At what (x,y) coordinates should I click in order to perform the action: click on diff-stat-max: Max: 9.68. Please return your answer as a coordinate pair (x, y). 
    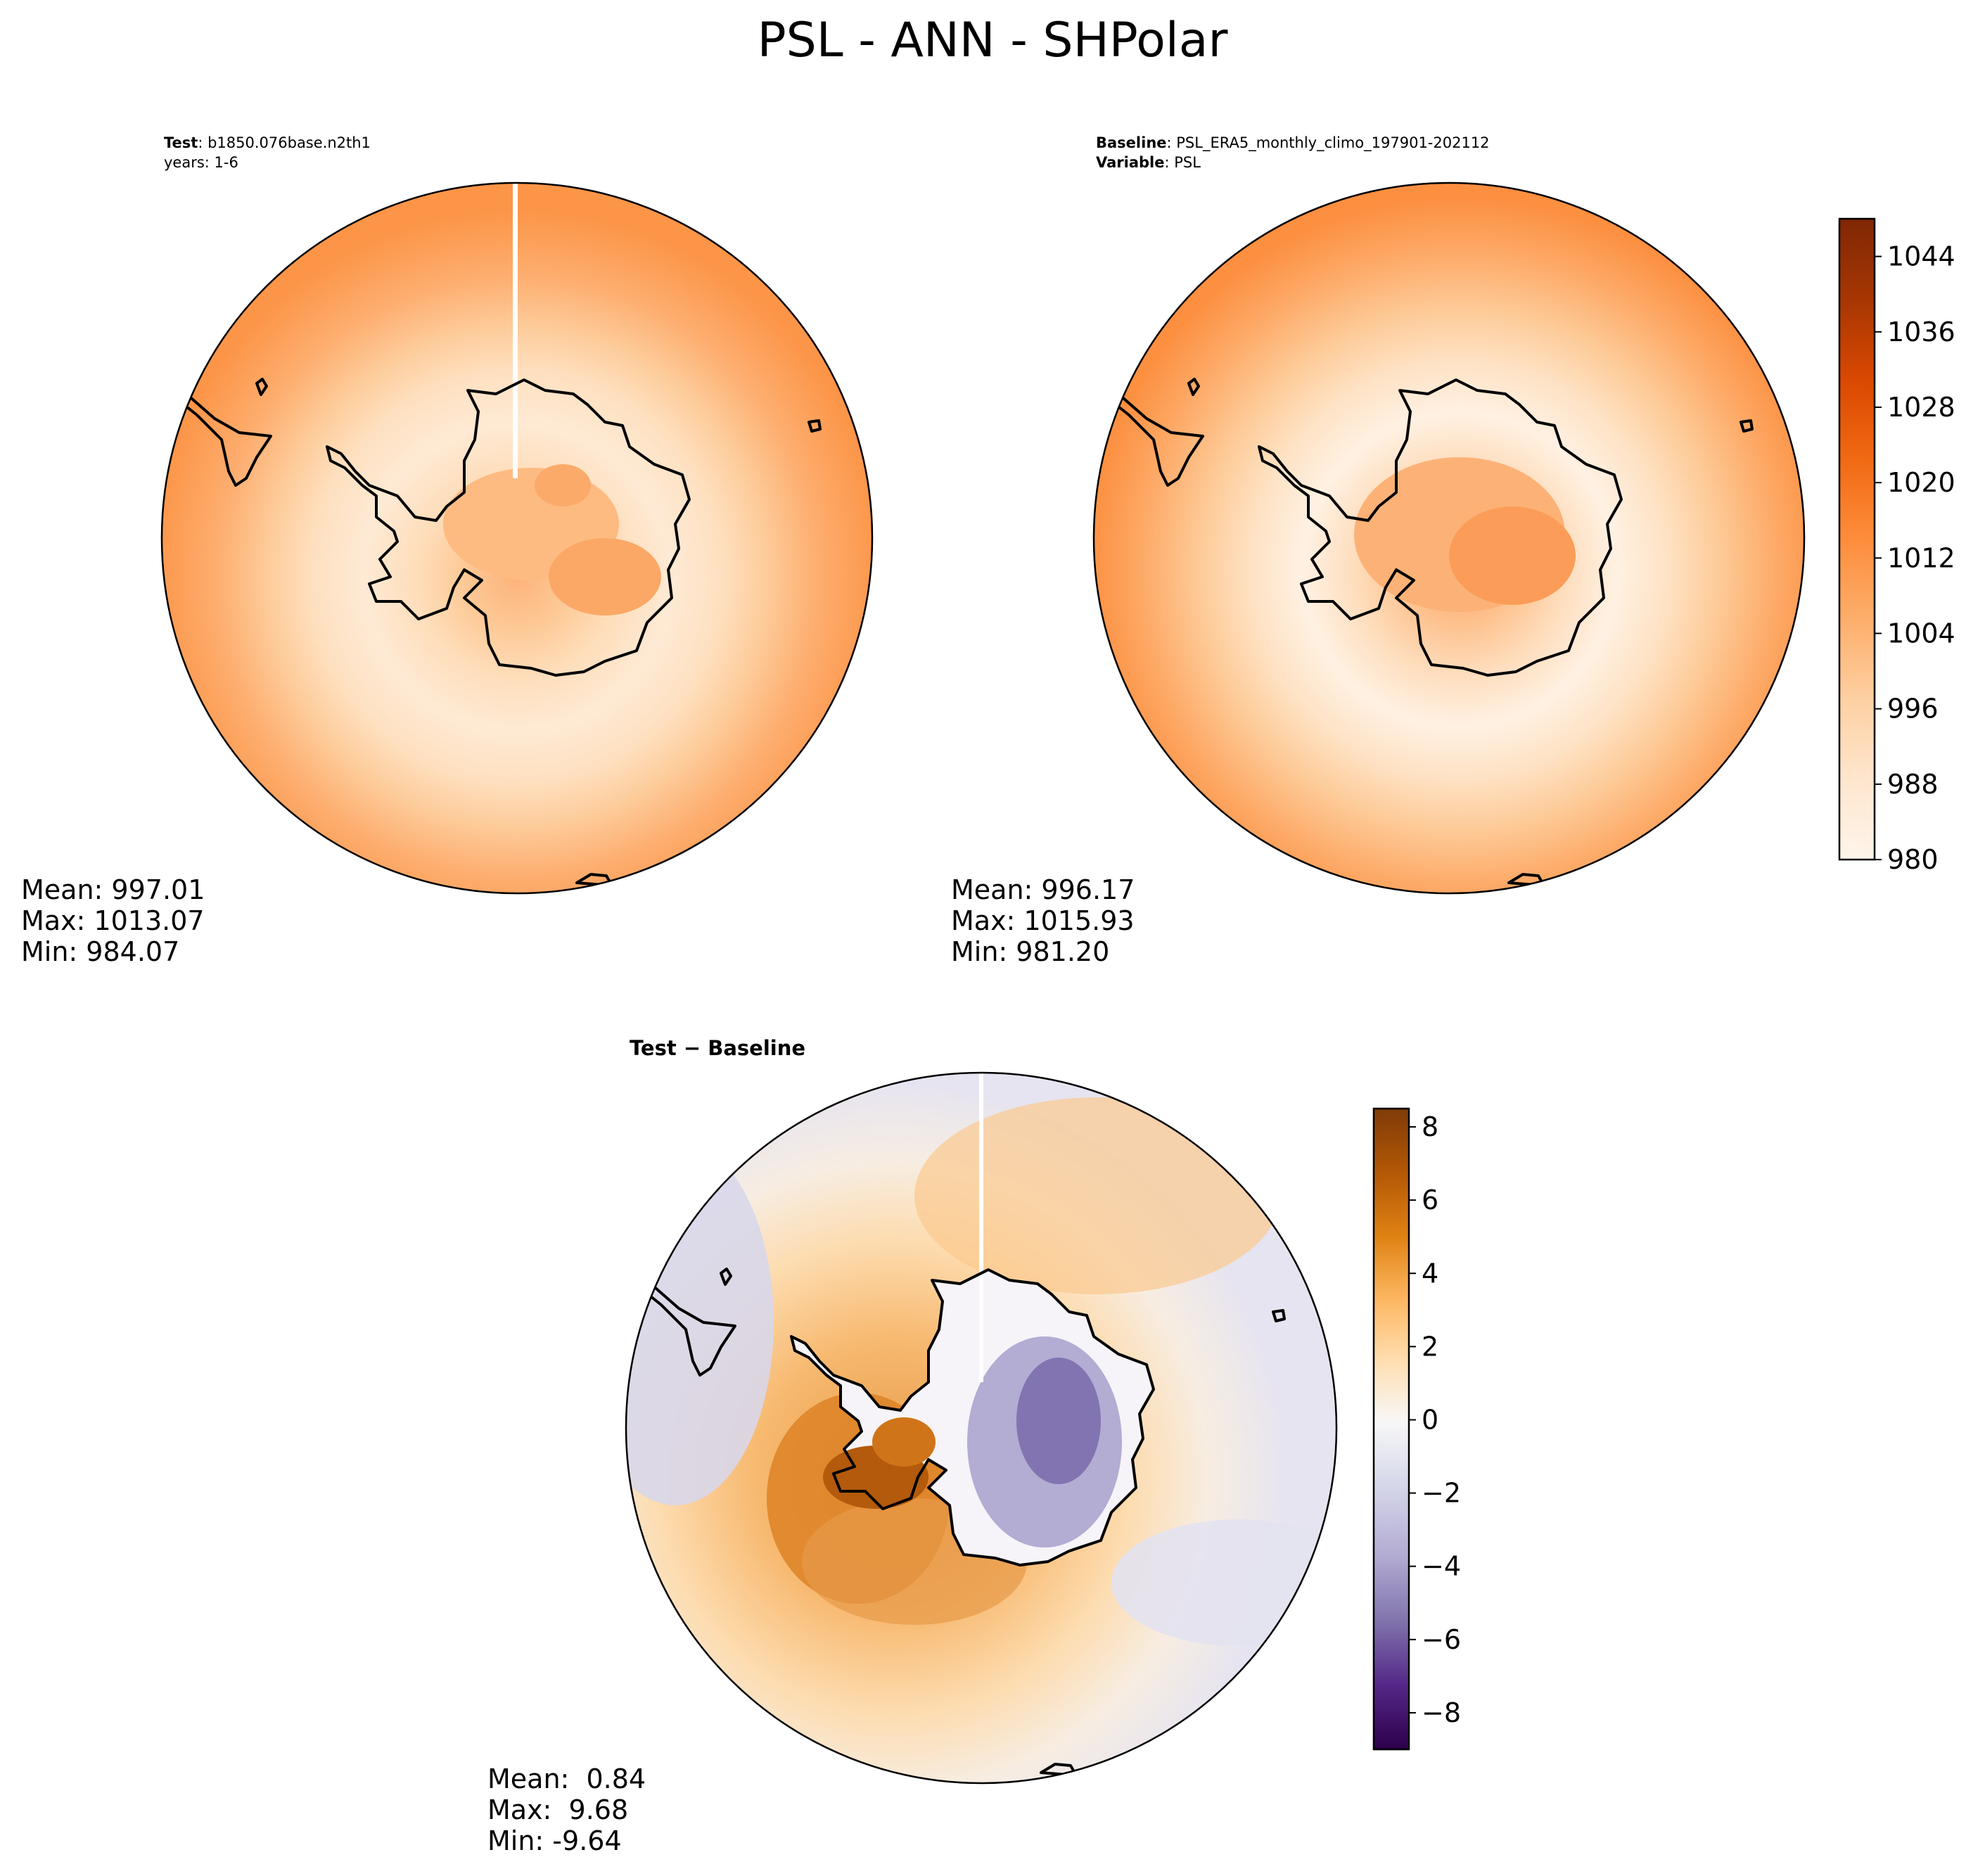
    Looking at the image, I should click on (557, 1809).